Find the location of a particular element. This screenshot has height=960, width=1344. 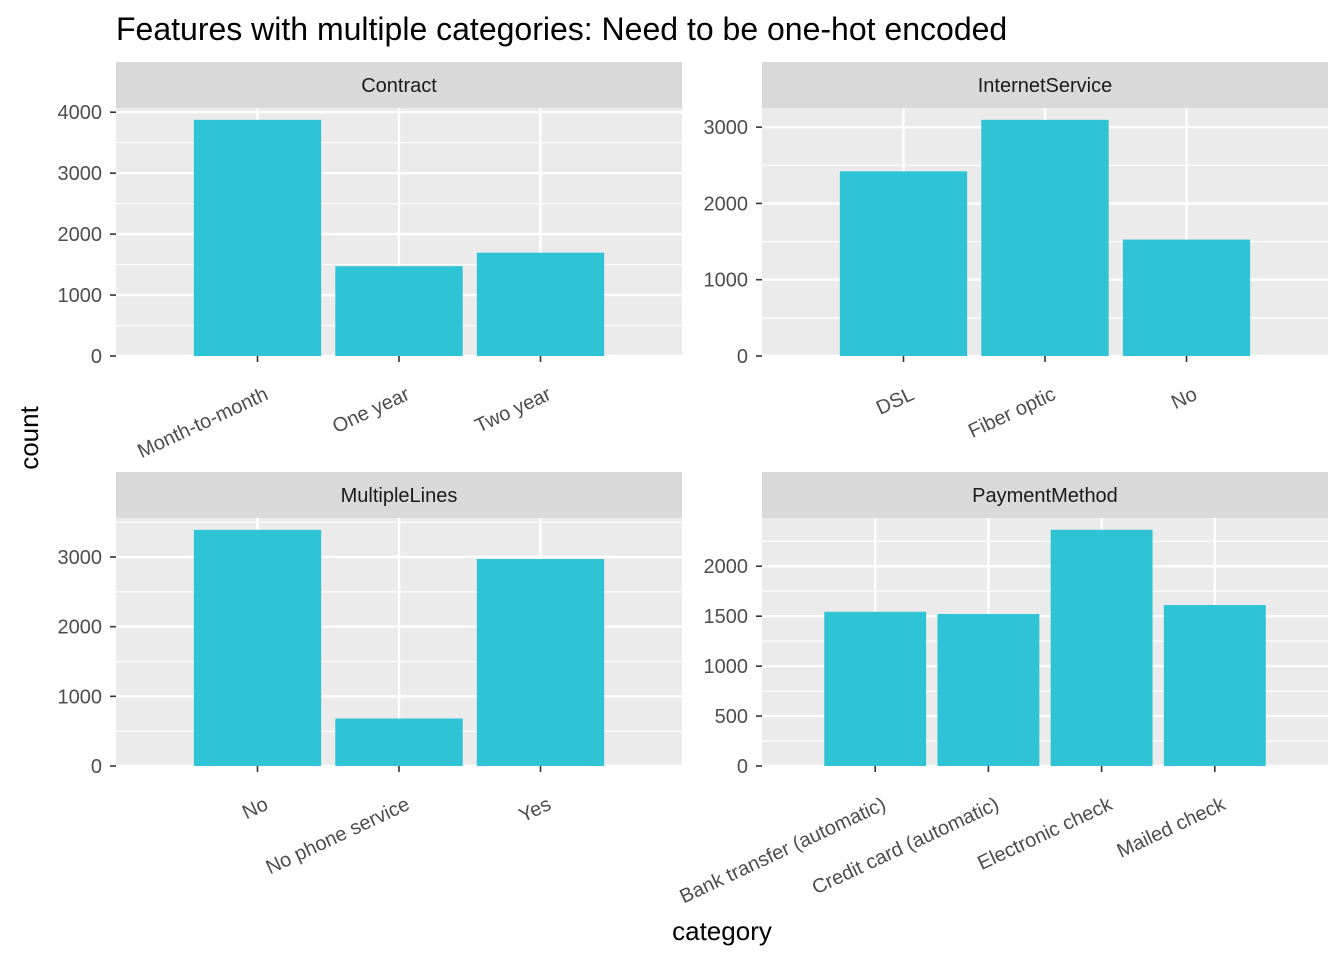

x-tick-label: Yes is located at coordinates (535, 810).